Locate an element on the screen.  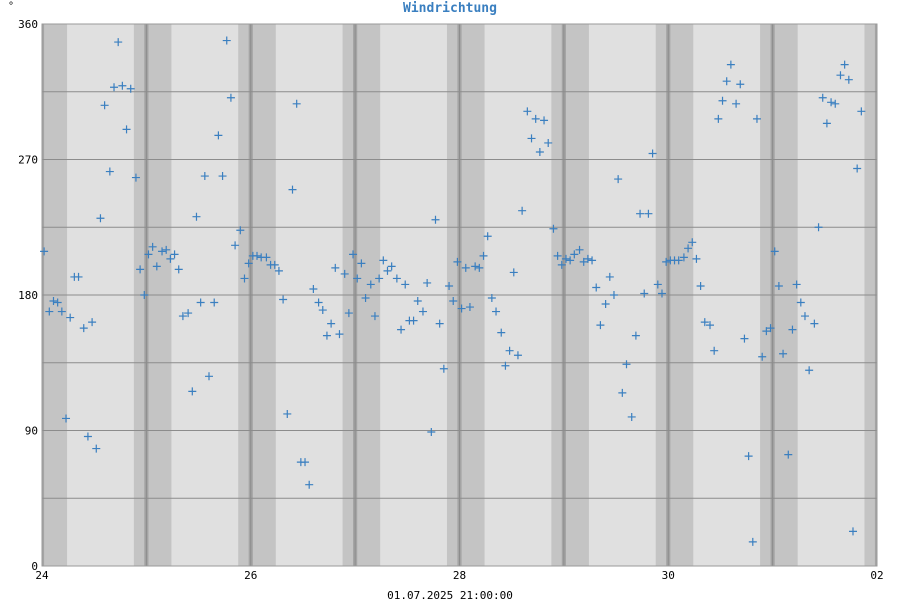
y-tick-label: 0 is located at coordinates (34, 566).